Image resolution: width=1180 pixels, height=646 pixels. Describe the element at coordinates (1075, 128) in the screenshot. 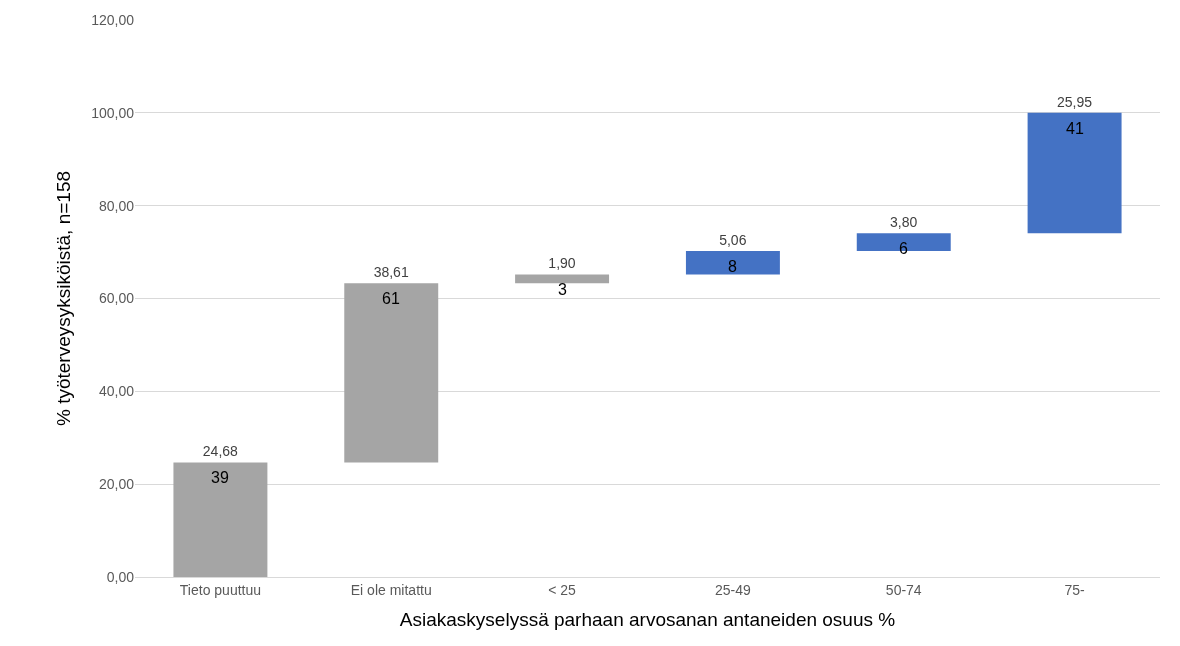

I see `annotation: 41` at that location.